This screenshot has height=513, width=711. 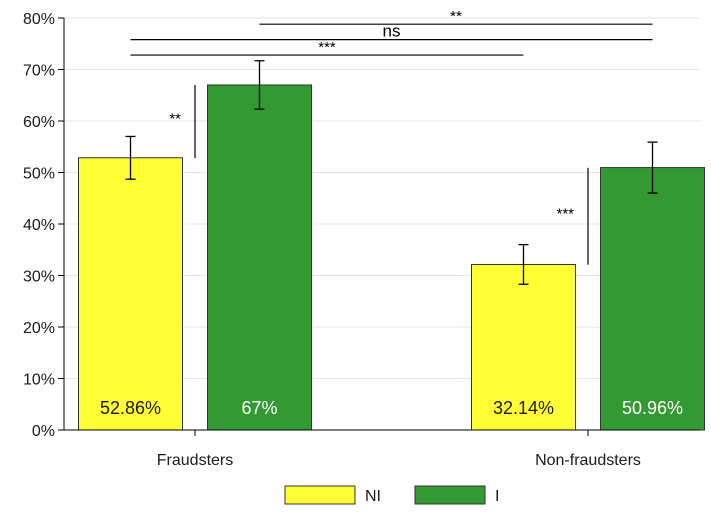 I want to click on legend-label: I, so click(x=497, y=496).